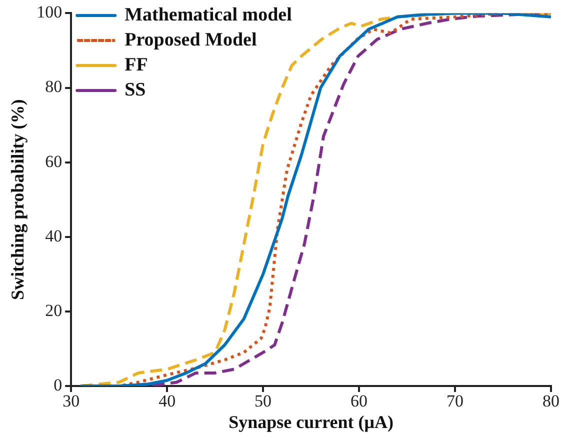 This screenshot has width=563, height=436. Describe the element at coordinates (71, 401) in the screenshot. I see `x-tick-label: 30` at that location.